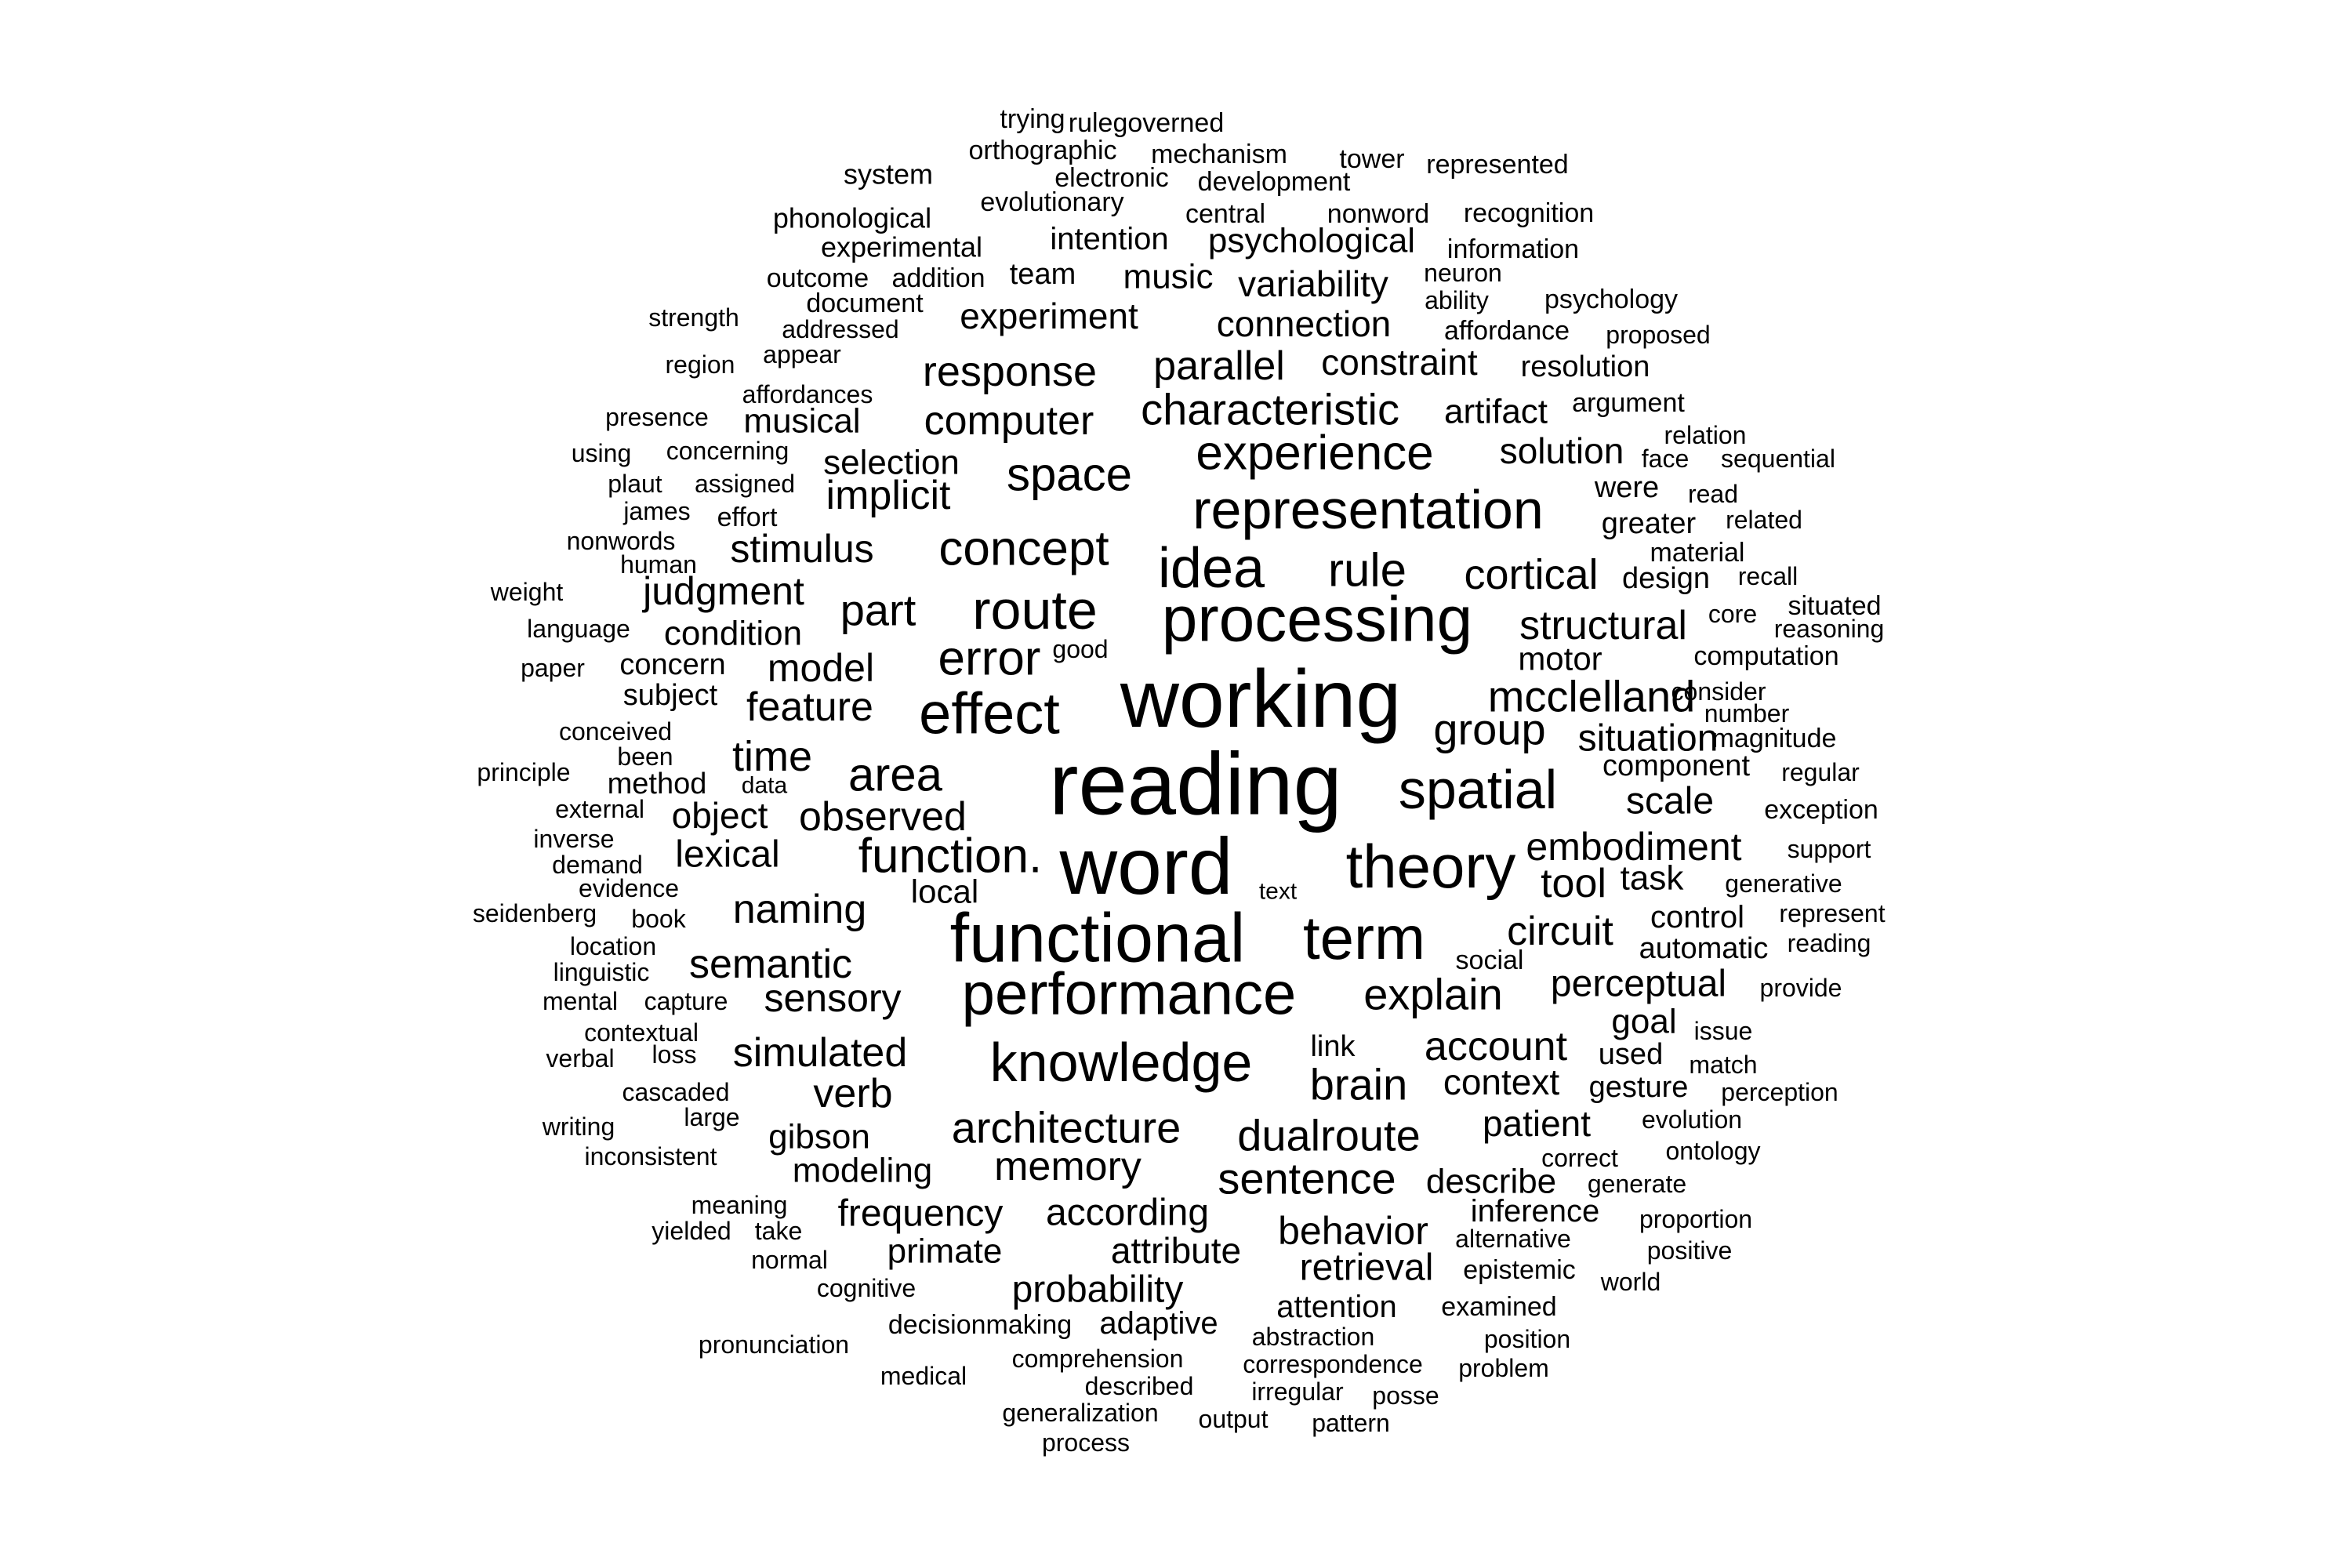 The height and width of the screenshot is (1568, 2352). Describe the element at coordinates (578, 629) in the screenshot. I see `word-language: language` at that location.